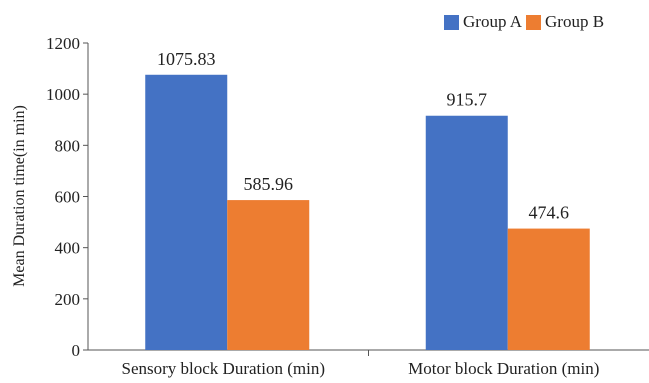  I want to click on data-label: 474.6, so click(549, 213).